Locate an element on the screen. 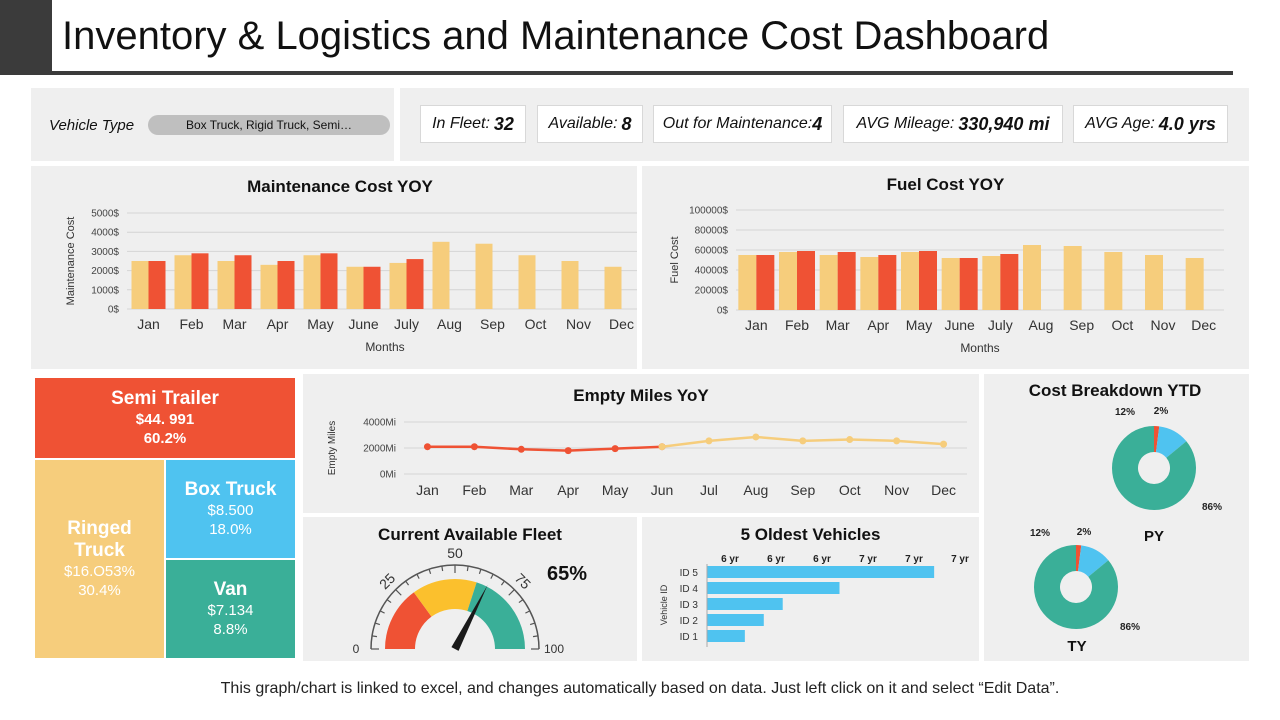 The image size is (1280, 720). treemap-value: $44. 991 is located at coordinates (165, 419).